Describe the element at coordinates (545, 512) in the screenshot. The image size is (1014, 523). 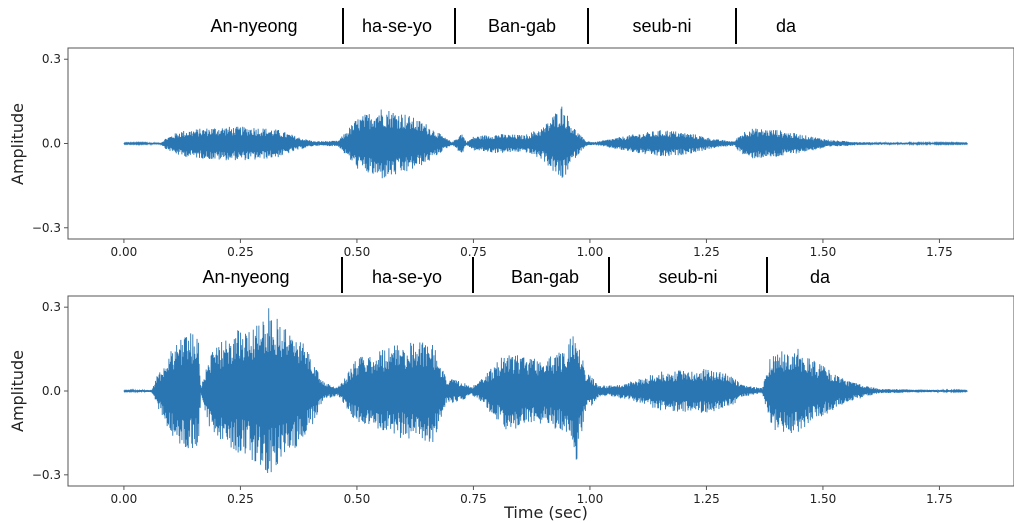
I see `x-axis-label: Time (sec)` at that location.